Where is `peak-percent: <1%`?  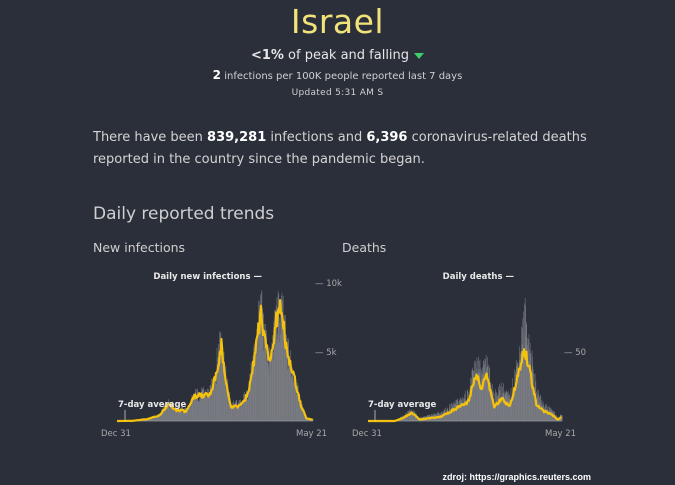
peak-percent: <1% is located at coordinates (267, 55).